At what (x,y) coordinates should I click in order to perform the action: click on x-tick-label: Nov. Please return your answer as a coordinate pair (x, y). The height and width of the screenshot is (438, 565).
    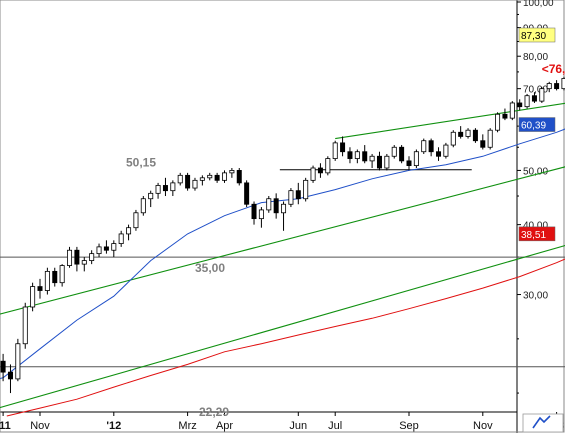
    Looking at the image, I should click on (483, 426).